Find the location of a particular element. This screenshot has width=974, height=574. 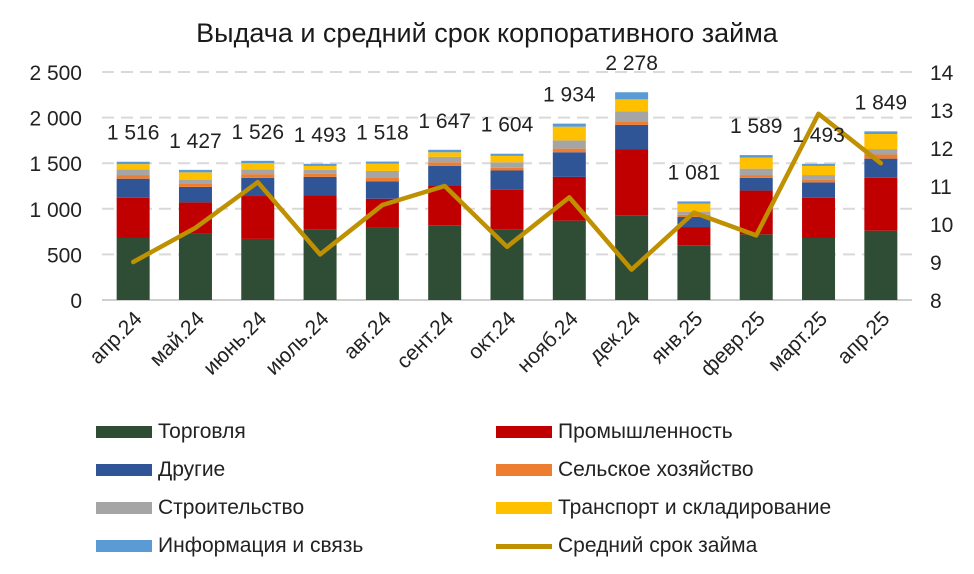

x-tick-label: март.25 is located at coordinates (798, 341).